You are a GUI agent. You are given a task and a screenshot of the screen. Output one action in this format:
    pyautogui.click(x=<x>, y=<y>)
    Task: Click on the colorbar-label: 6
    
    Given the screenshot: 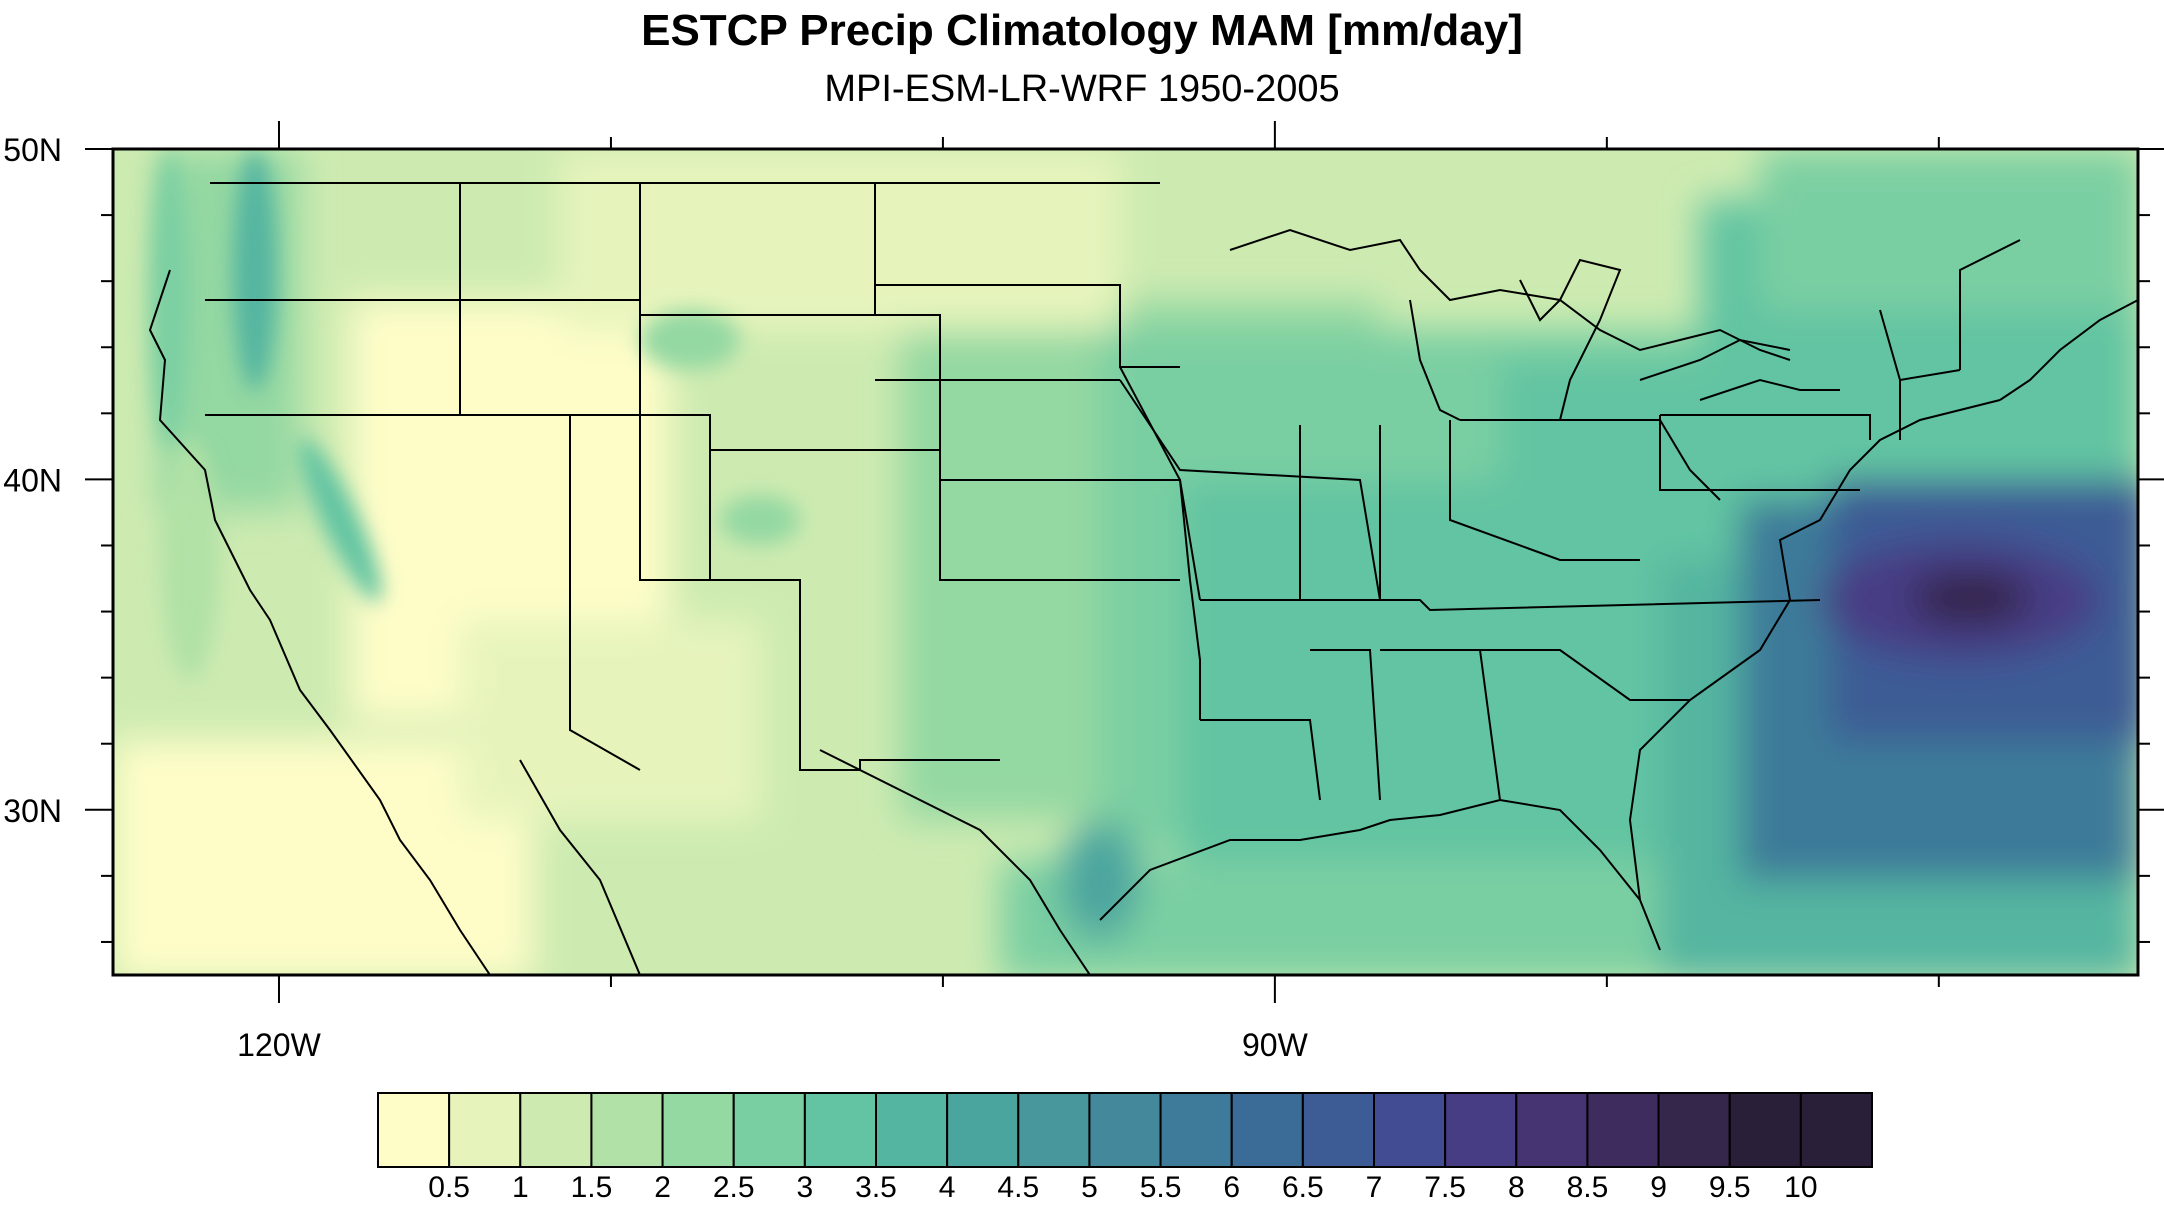 What is the action you would take?
    pyautogui.click(x=1231, y=1187)
    